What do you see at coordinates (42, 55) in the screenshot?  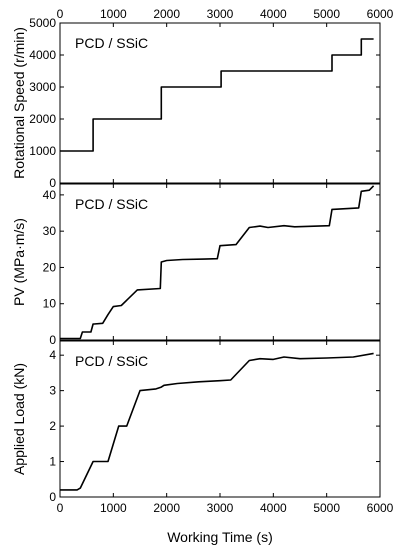 I see `y-tick-label: 4000` at bounding box center [42, 55].